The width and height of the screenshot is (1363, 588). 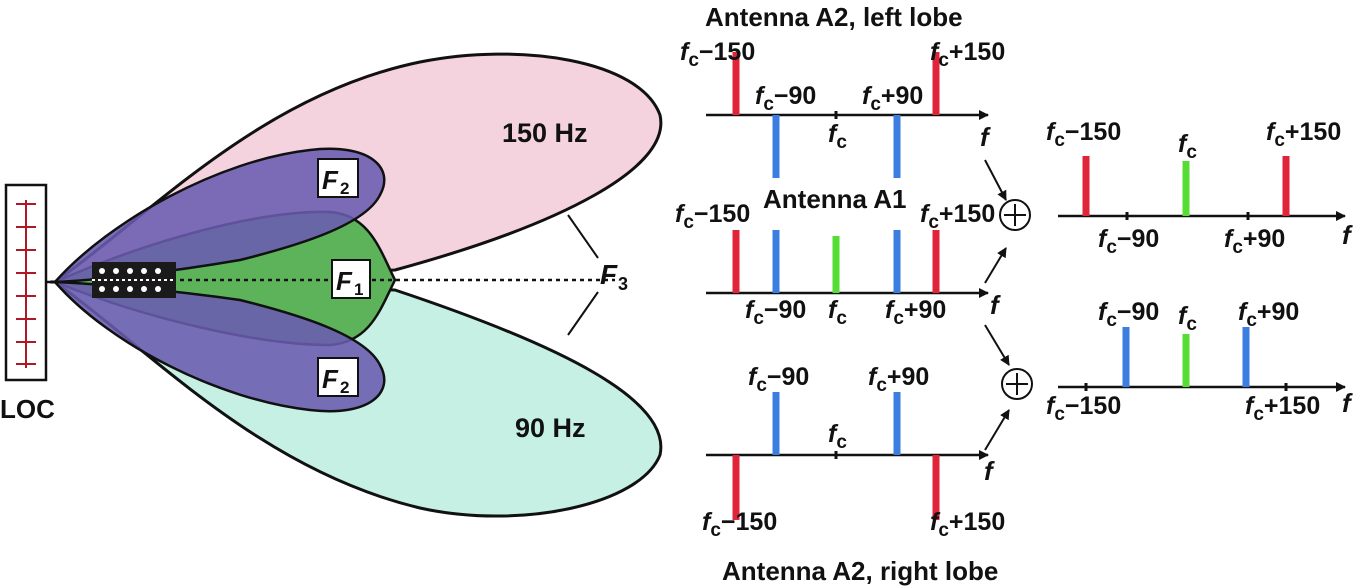 I want to click on title-a2-right-lobe: Antenna A2, right lobe, so click(x=860, y=571).